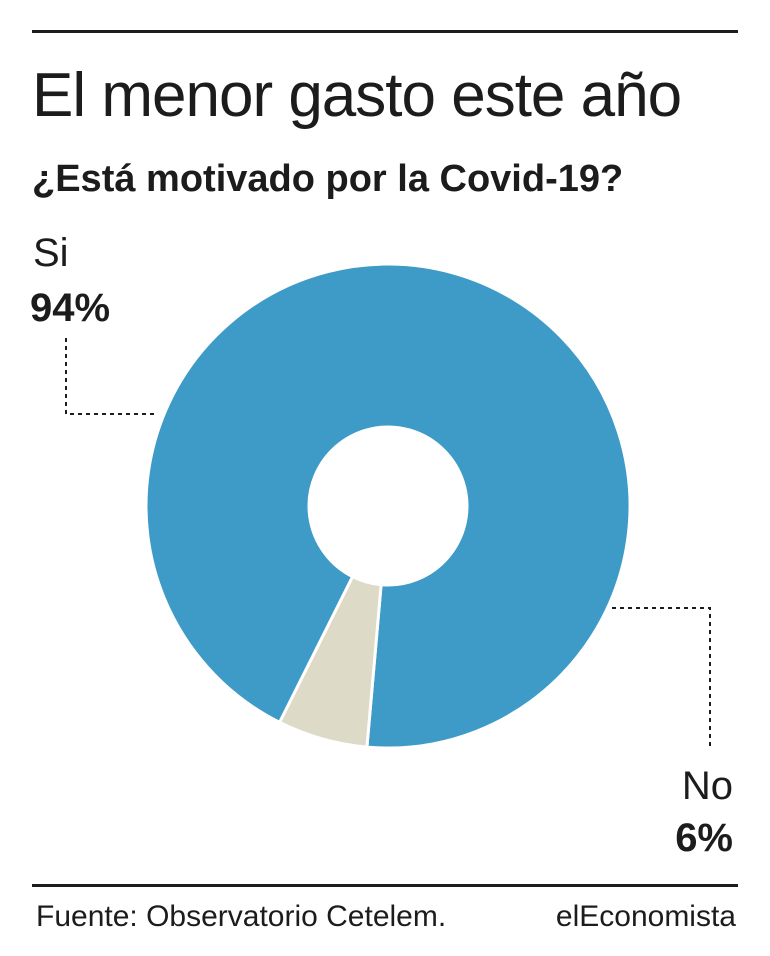  What do you see at coordinates (110, 376) in the screenshot?
I see `leader-line-si` at bounding box center [110, 376].